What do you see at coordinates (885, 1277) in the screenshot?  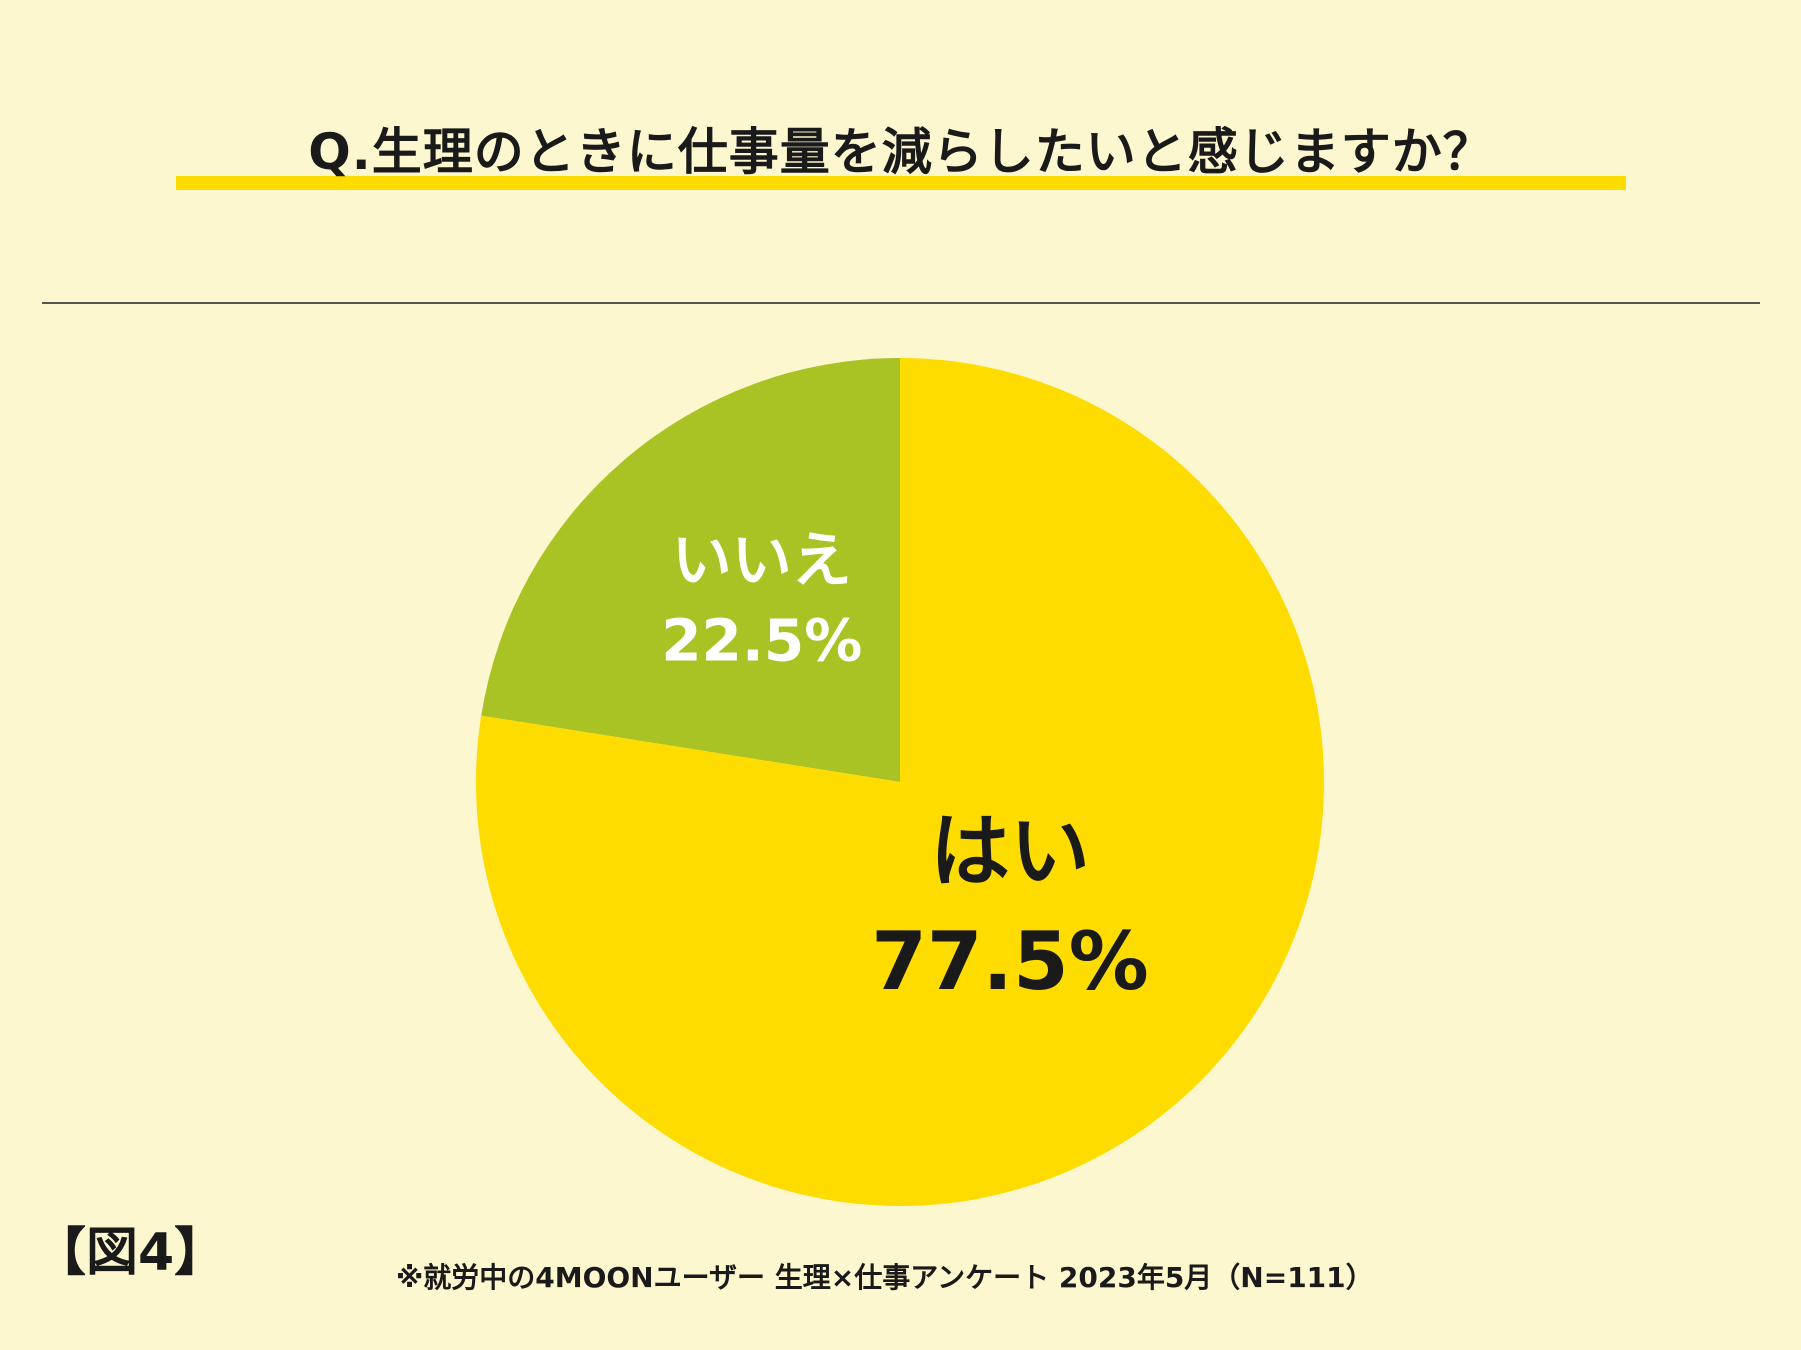 I see `survey-note: ※就労中の4MOONユーザー 生理×仕事アンケート 2023年5月（N=111）` at bounding box center [885, 1277].